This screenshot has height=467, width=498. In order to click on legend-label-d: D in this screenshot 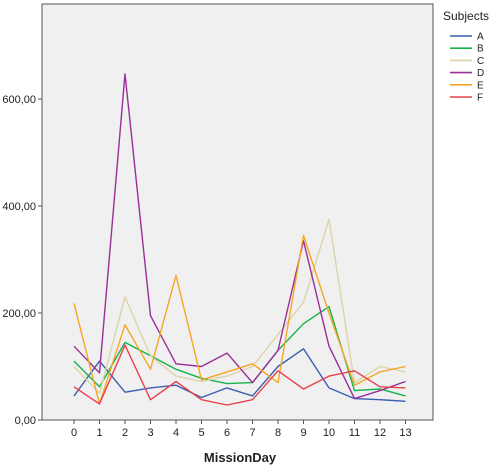, I will do `click(480, 73)`.